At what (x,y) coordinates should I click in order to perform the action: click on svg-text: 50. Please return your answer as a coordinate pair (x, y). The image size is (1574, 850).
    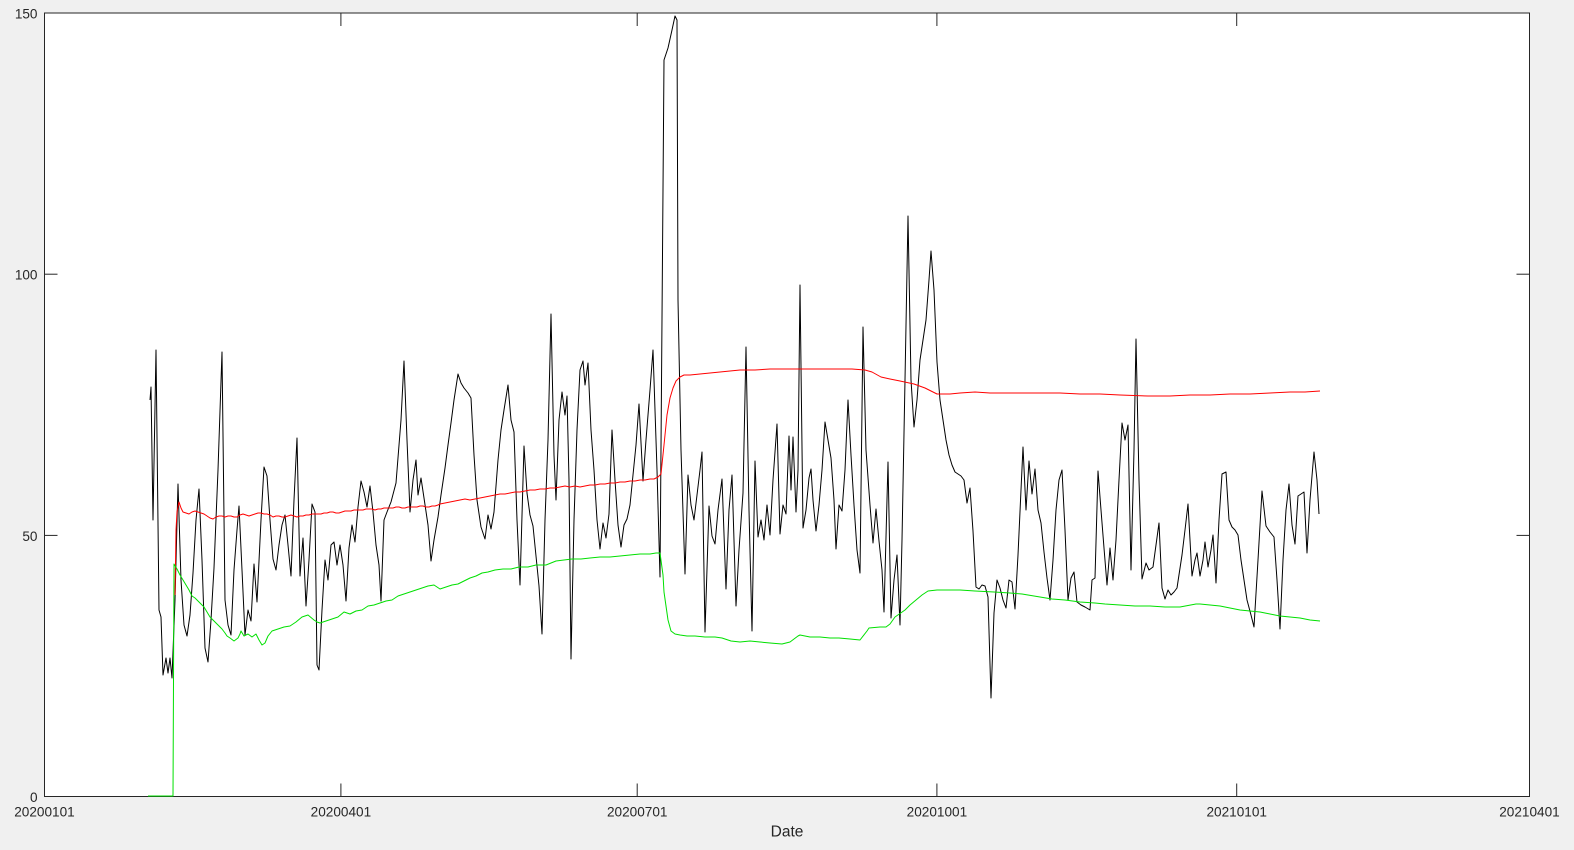
    Looking at the image, I should click on (30, 536).